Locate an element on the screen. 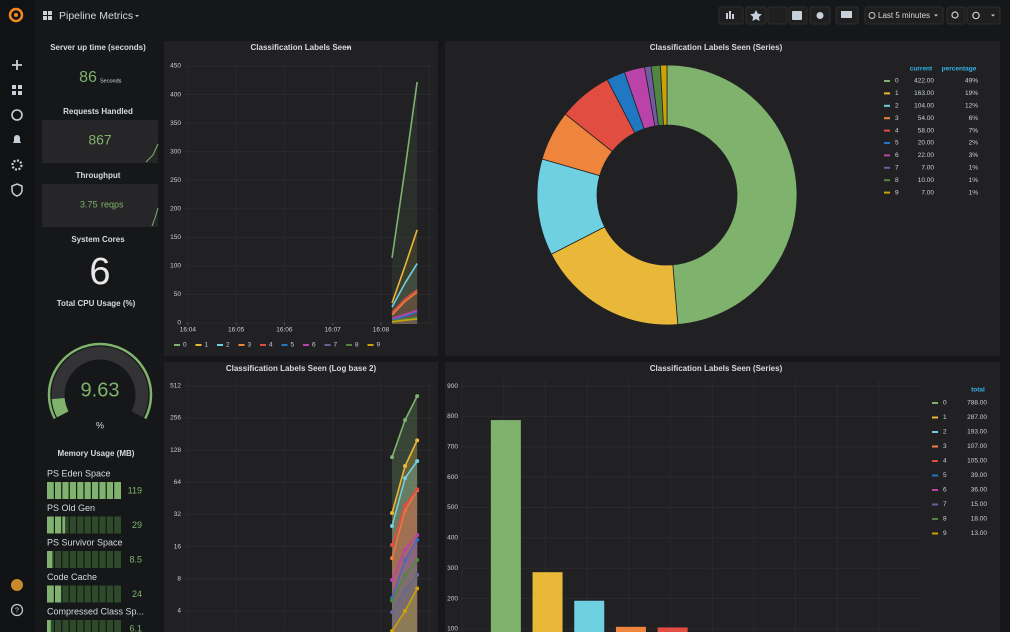 The height and width of the screenshot is (632, 1010). logo-dot is located at coordinates (16, 15).